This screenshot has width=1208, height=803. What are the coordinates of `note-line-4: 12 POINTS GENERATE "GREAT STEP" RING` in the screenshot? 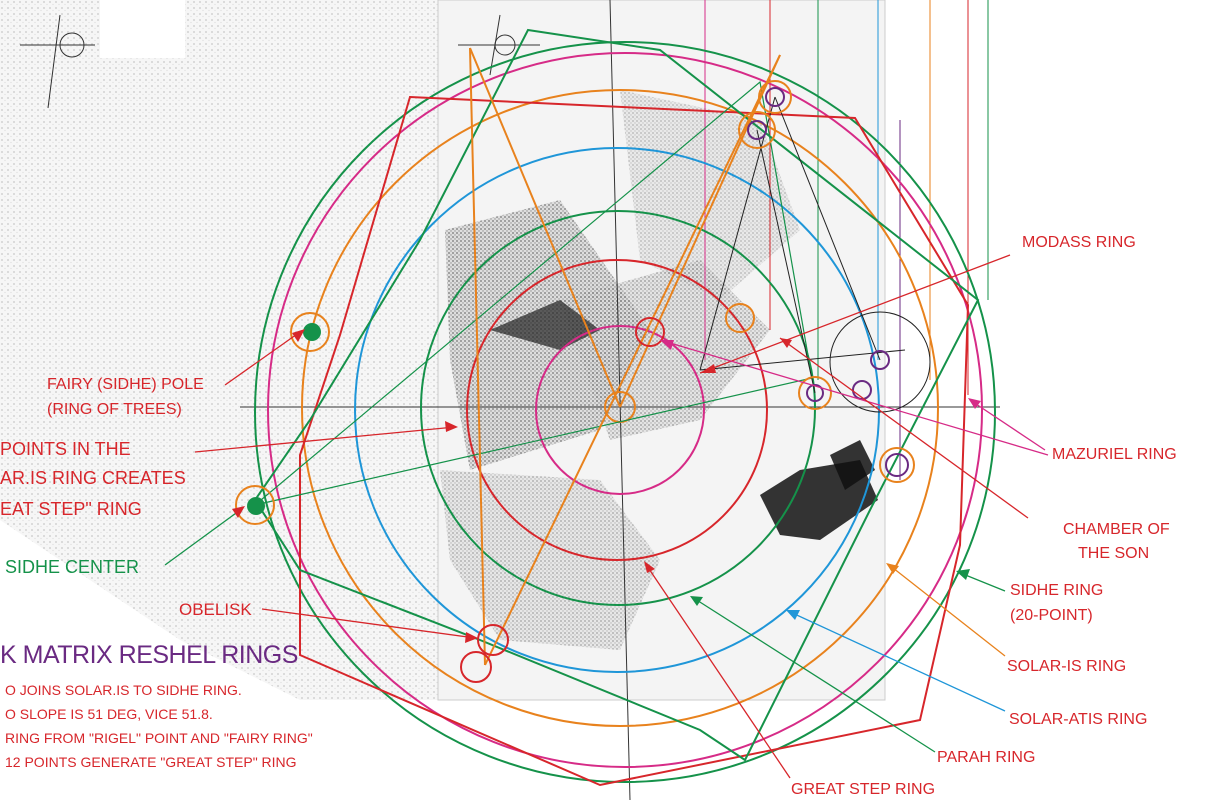 It's located at (151, 762).